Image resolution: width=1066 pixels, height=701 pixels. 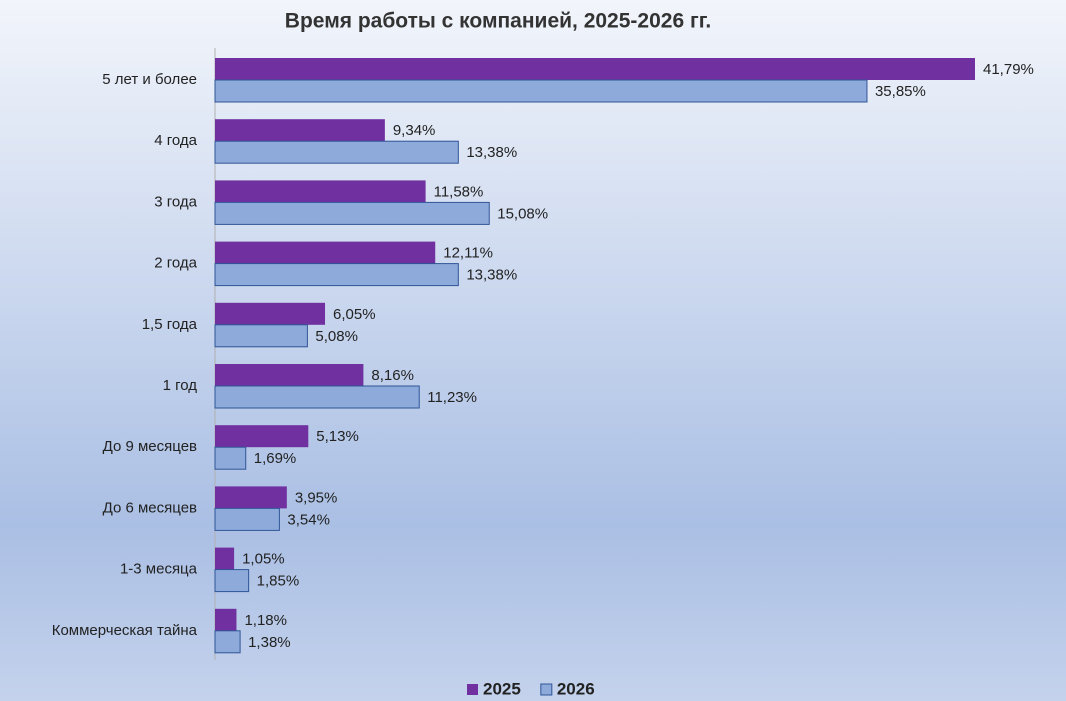 What do you see at coordinates (354, 314) in the screenshot?
I see `data-label: 6,05%` at bounding box center [354, 314].